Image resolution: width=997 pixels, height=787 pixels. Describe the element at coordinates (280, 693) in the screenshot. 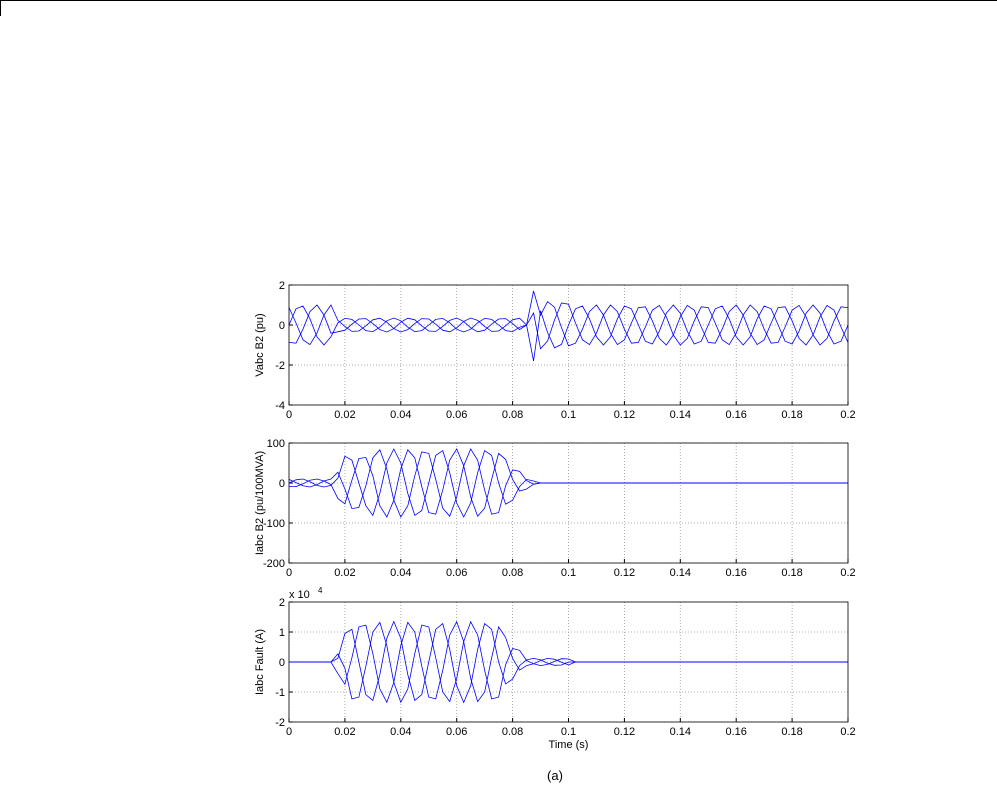

I see `y-tick-label: -1` at that location.